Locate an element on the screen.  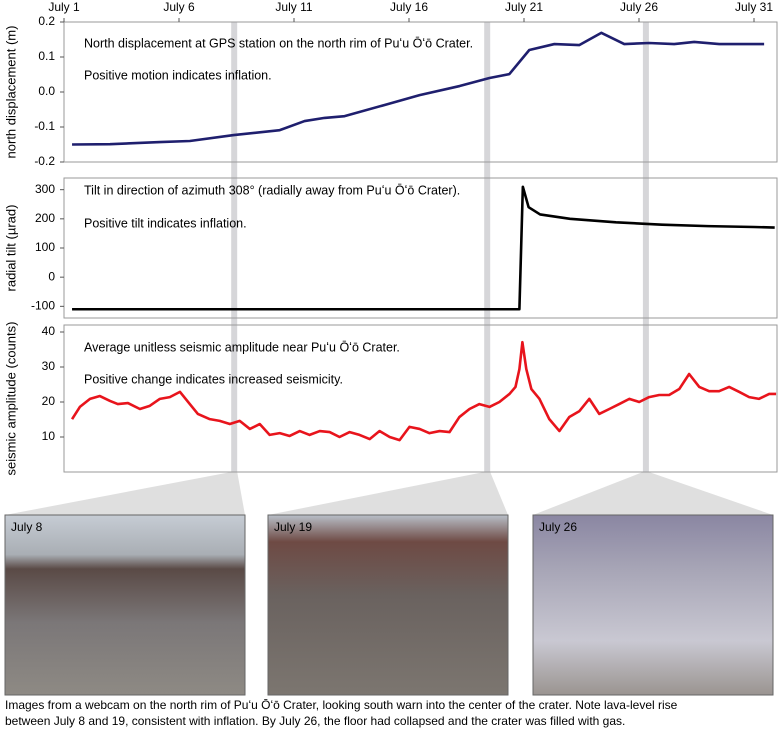
y-axis-label: north displacement (m) is located at coordinates (10, 92).